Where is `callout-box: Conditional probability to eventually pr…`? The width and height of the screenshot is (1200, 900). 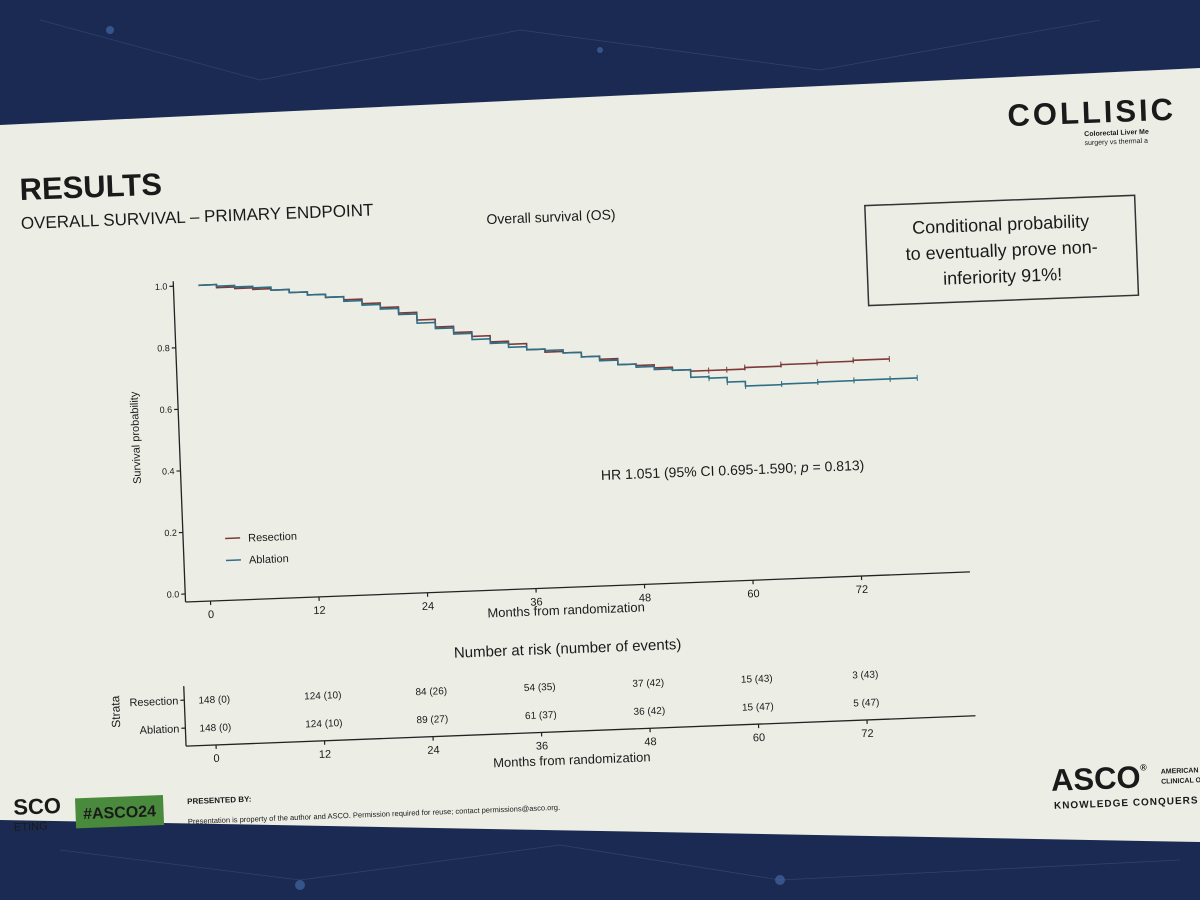 callout-box: Conditional probability to eventually pr… is located at coordinates (1002, 250).